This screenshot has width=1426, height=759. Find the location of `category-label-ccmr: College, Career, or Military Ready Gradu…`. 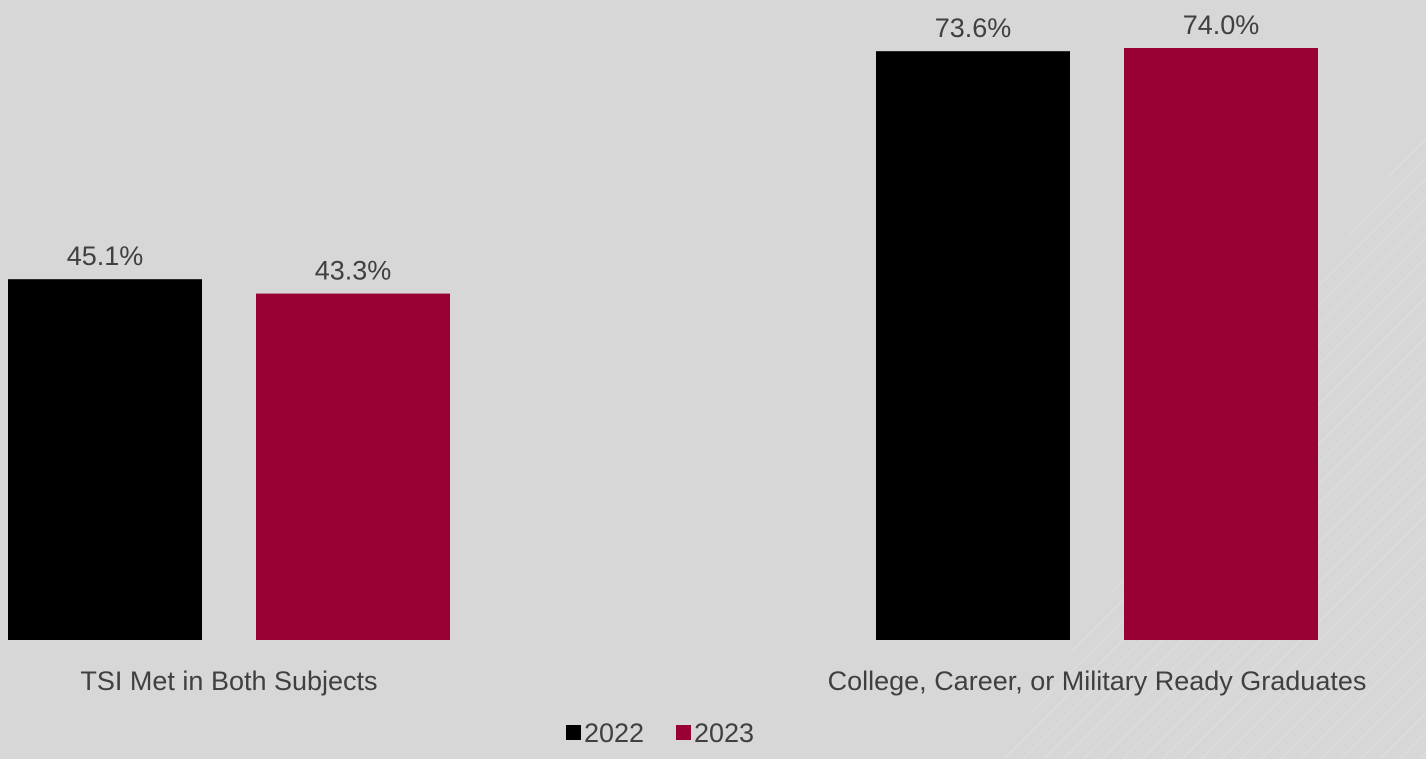

category-label-ccmr: College, Career, or Military Ready Gradu… is located at coordinates (1097, 681).